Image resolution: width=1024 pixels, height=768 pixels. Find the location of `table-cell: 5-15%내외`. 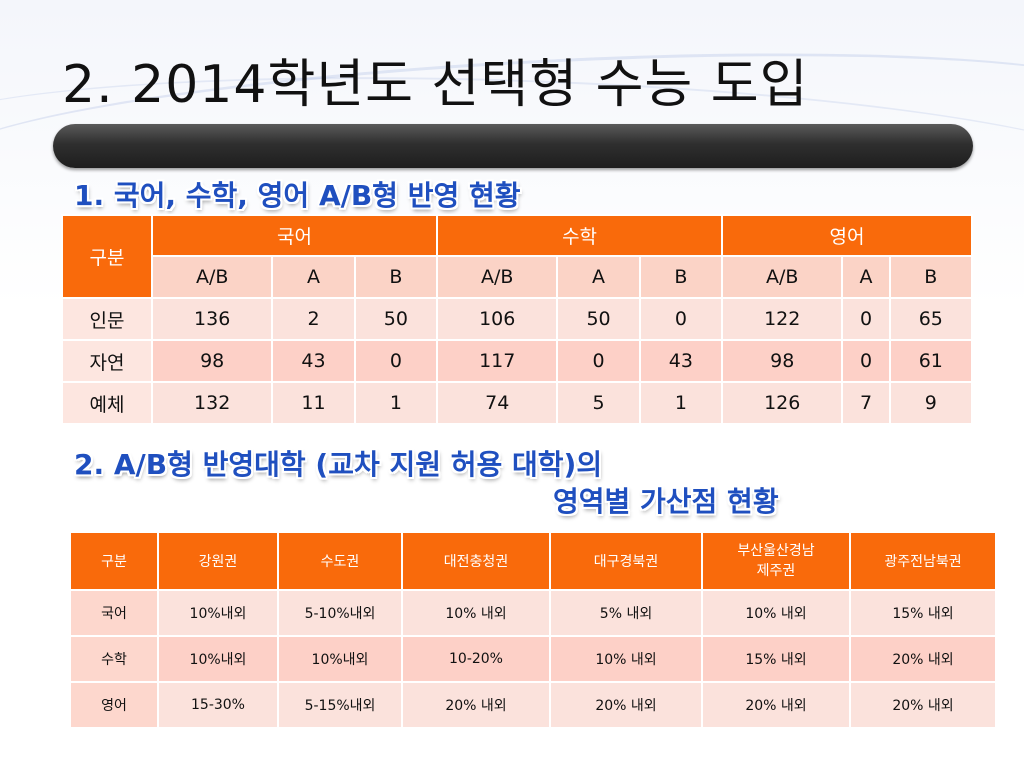

table-cell: 5-15%내외 is located at coordinates (340, 705).